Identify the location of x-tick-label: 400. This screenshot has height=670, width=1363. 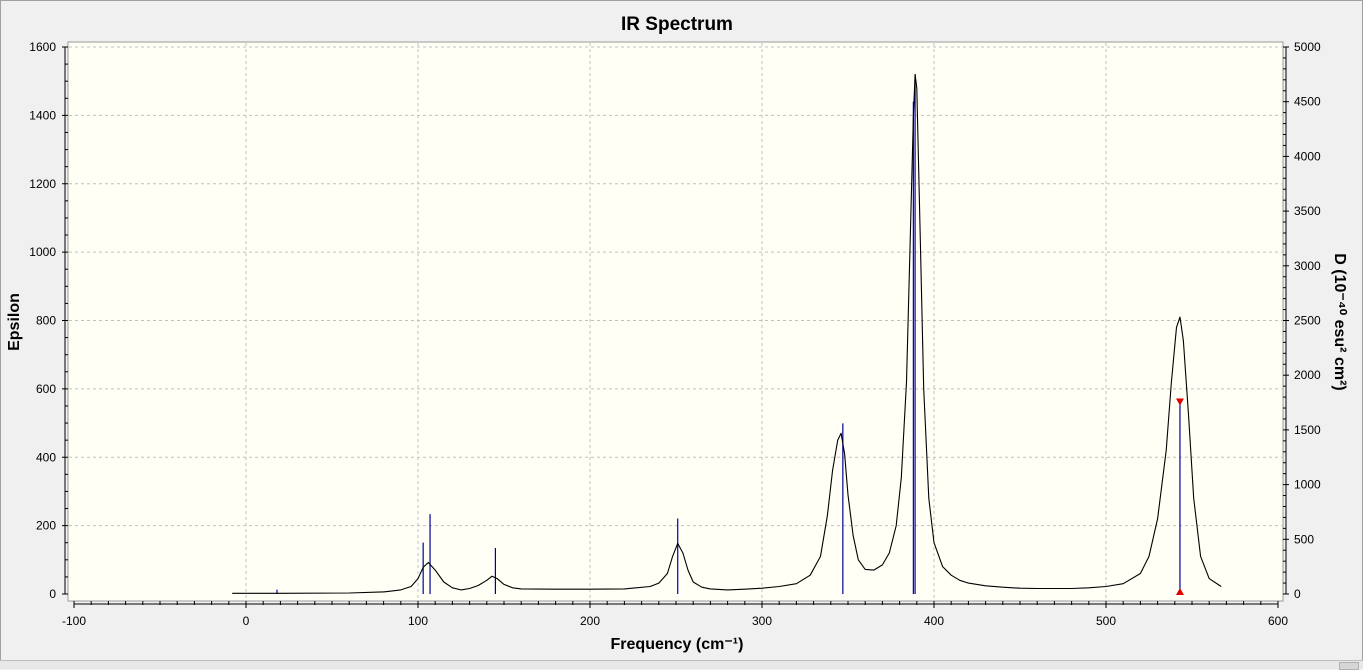
(934, 621).